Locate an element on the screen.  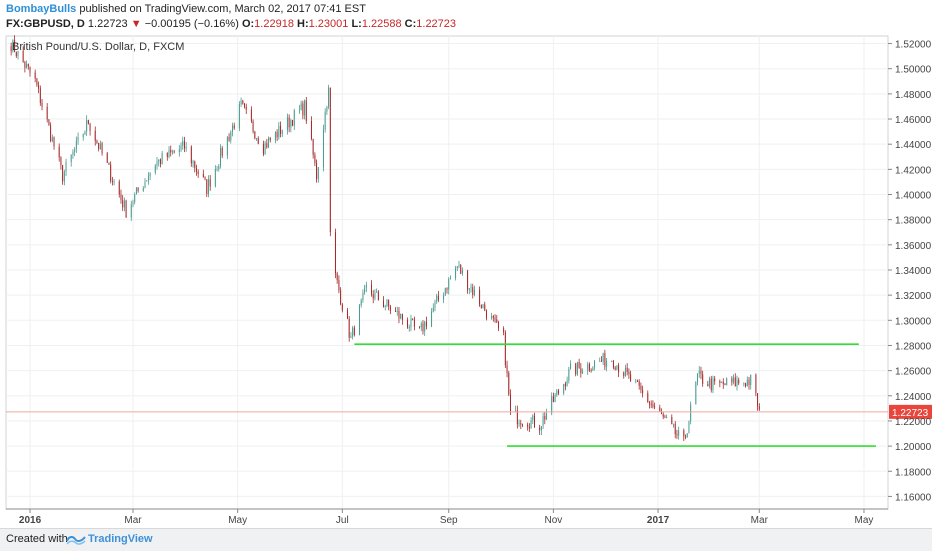
y-tick-label: 1.34000 is located at coordinates (913, 271).